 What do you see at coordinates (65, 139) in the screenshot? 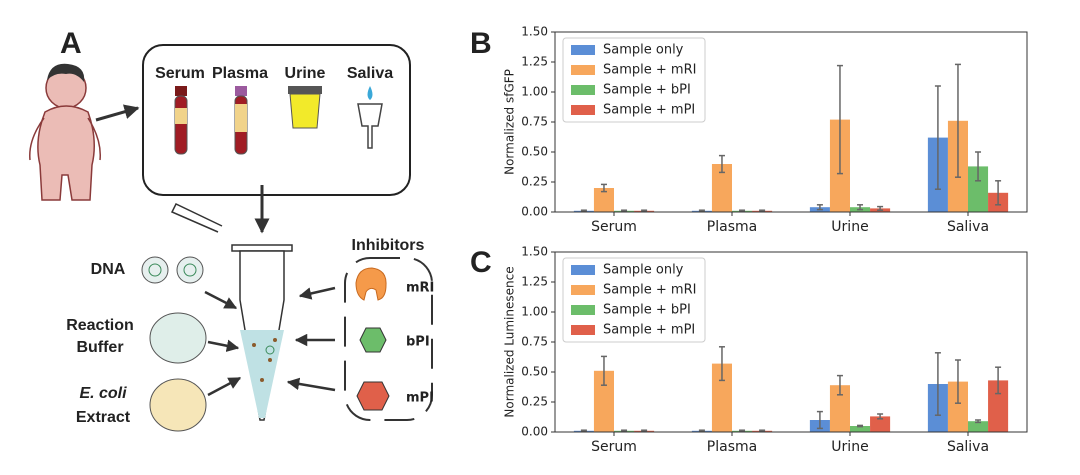
I see `person-arms` at bounding box center [65, 139].